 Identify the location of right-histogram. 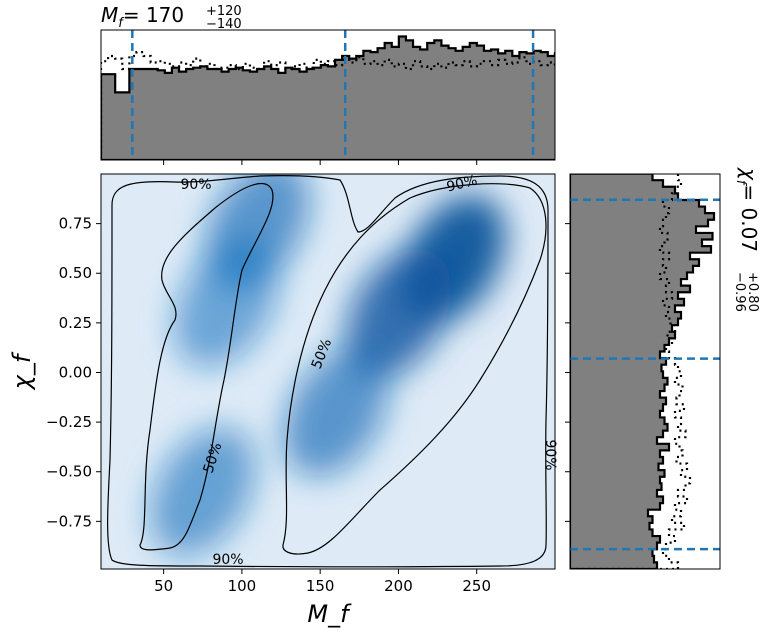
(645, 371).